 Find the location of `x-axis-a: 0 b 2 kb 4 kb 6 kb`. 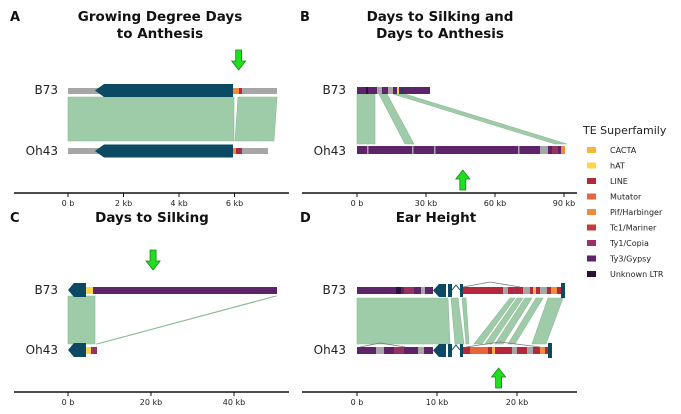

x-axis-a: 0 b 2 kb 4 kb 6 kb is located at coordinates (151, 200).